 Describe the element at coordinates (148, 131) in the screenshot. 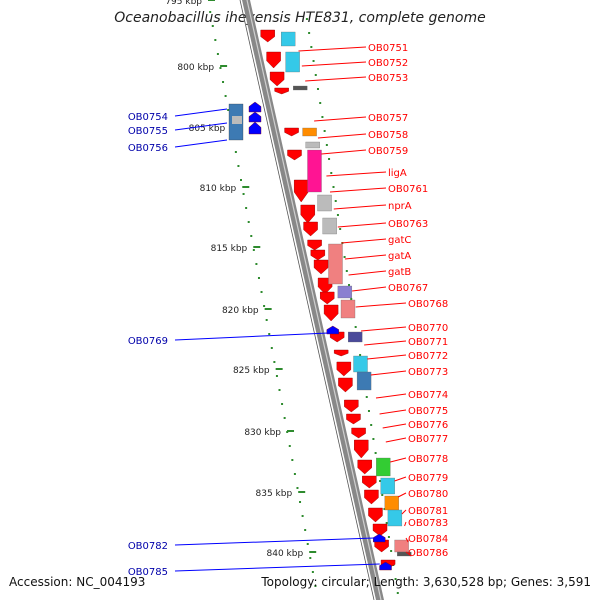

I see `reverse-gene-label: OB0755` at that location.